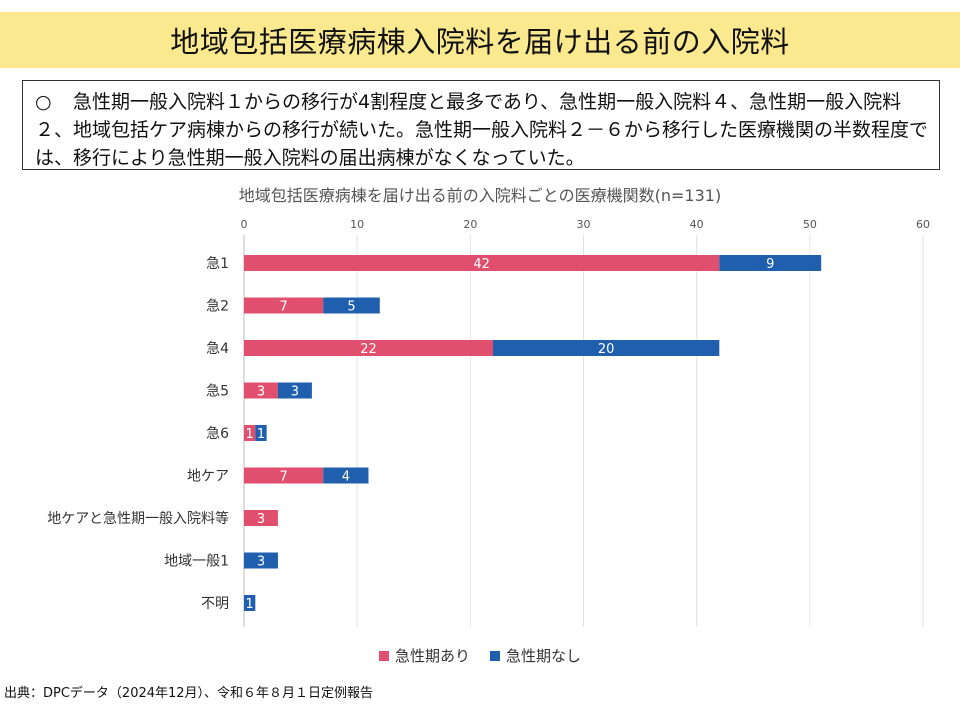 The image size is (960, 720). Describe the element at coordinates (544, 656) in the screenshot. I see `legend-label-without-acute: 急性期なし` at that location.